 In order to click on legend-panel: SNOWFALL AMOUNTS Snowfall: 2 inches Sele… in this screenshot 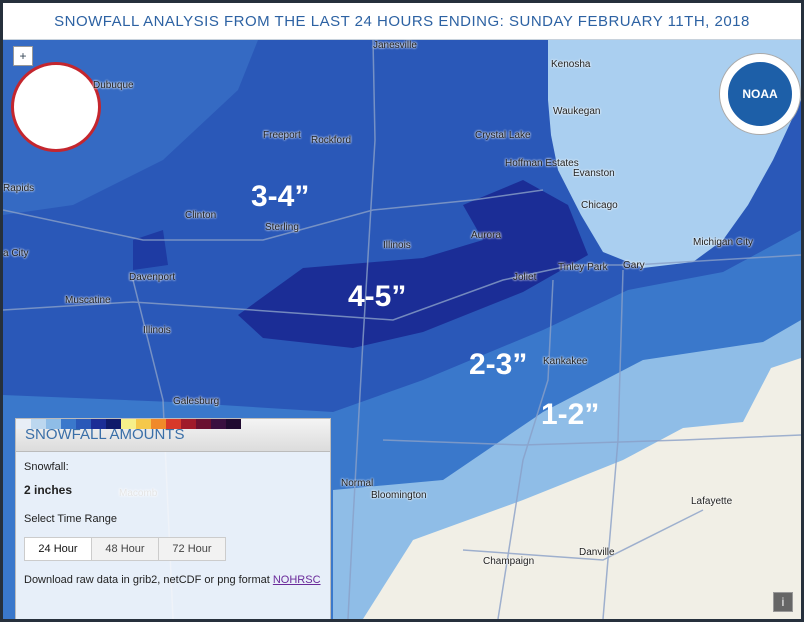, I will do `click(173, 518)`.